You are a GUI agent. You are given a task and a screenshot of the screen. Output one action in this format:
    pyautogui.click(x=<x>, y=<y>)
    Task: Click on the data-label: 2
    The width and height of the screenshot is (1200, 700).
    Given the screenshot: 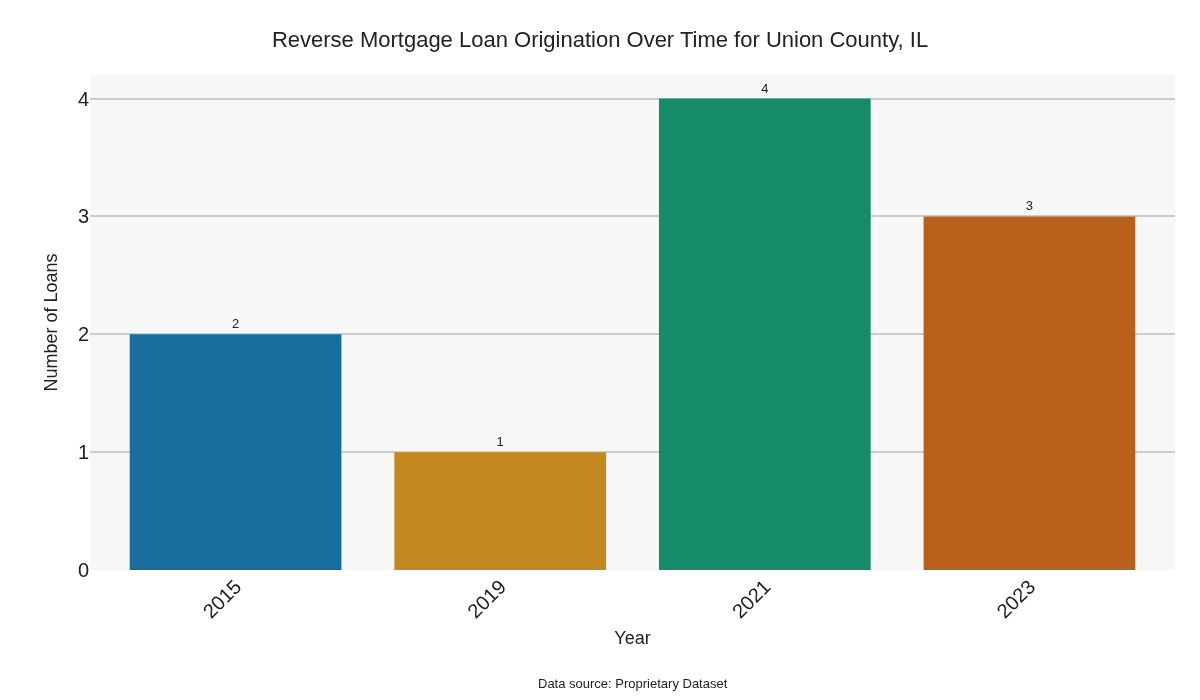 What is the action you would take?
    pyautogui.click(x=235, y=324)
    